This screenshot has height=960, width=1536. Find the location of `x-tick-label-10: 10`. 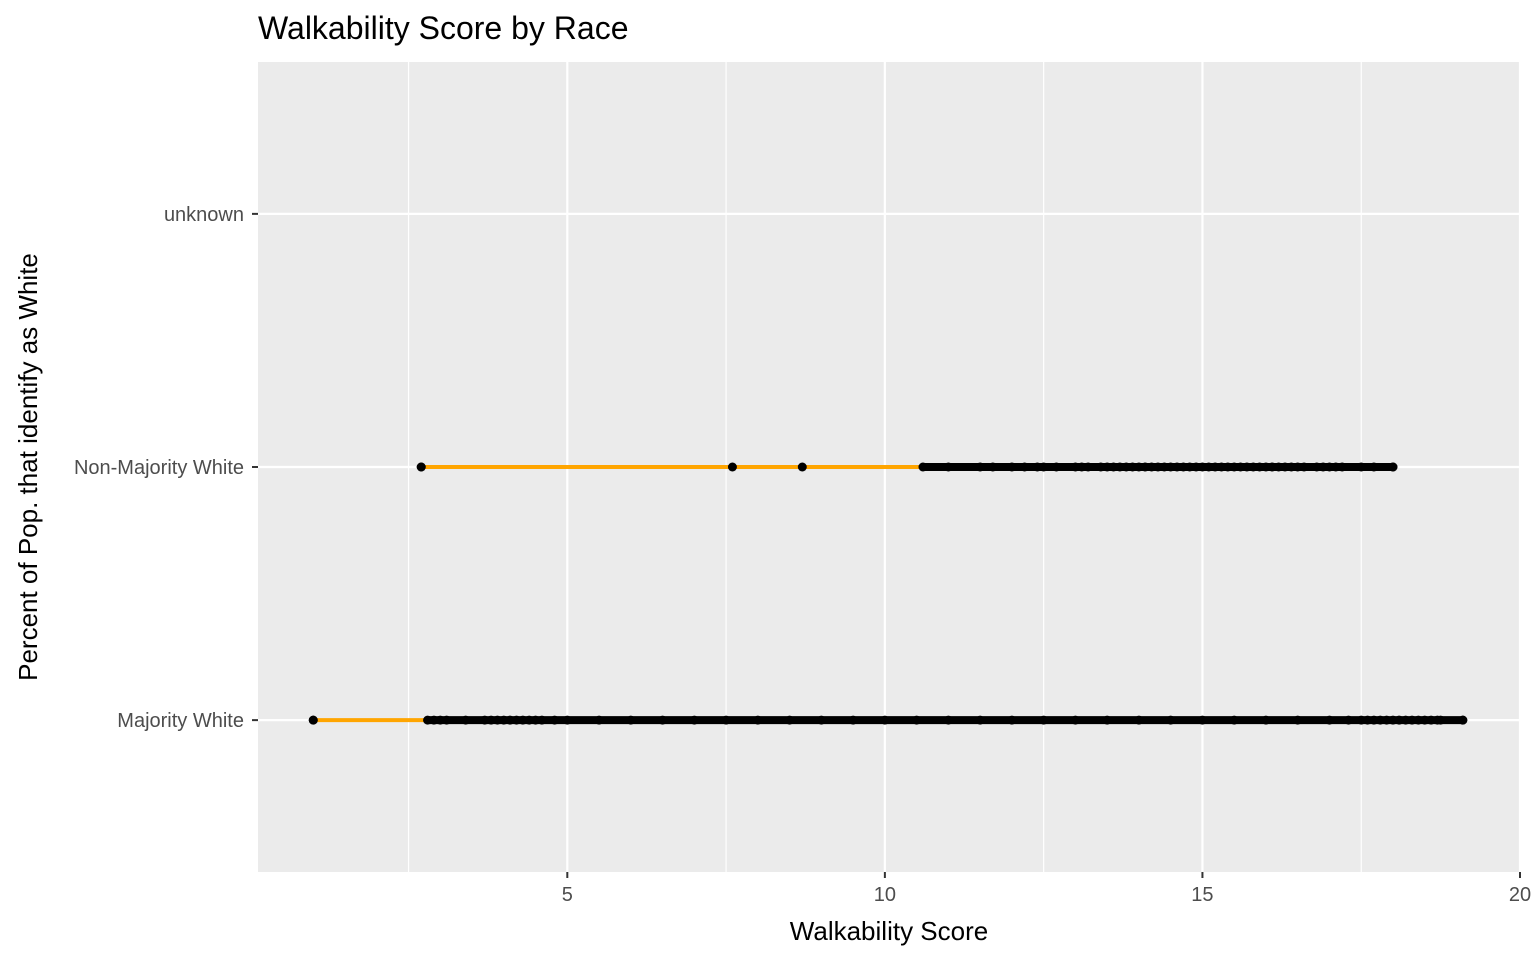

x-tick-label-10: 10 is located at coordinates (885, 895).